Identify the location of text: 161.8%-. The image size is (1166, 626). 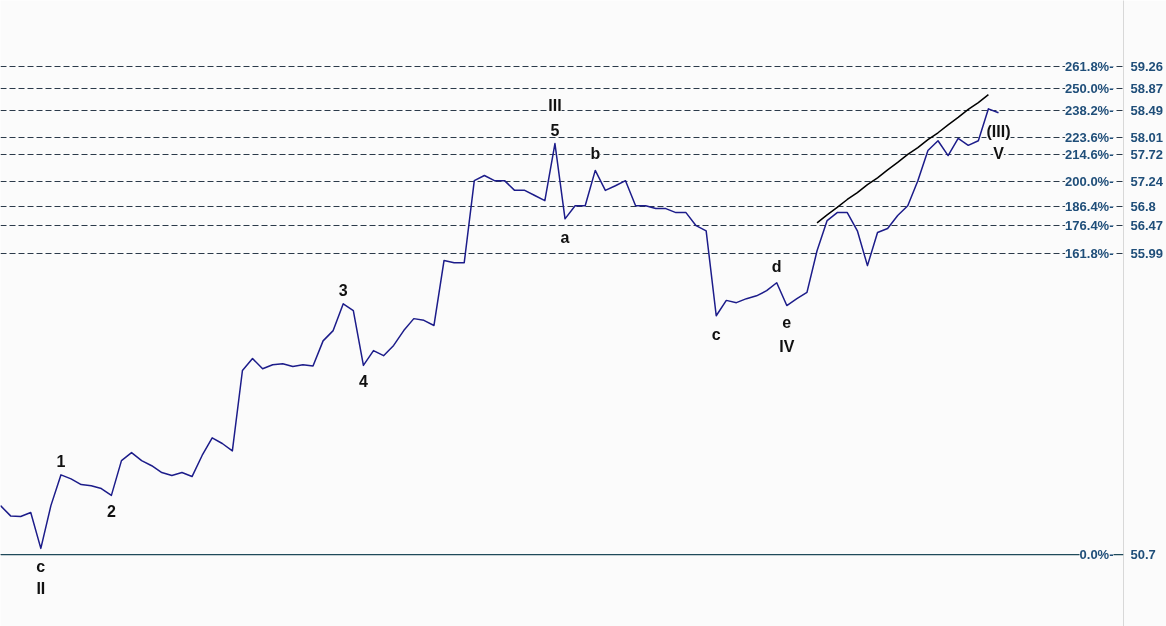
(1089, 253).